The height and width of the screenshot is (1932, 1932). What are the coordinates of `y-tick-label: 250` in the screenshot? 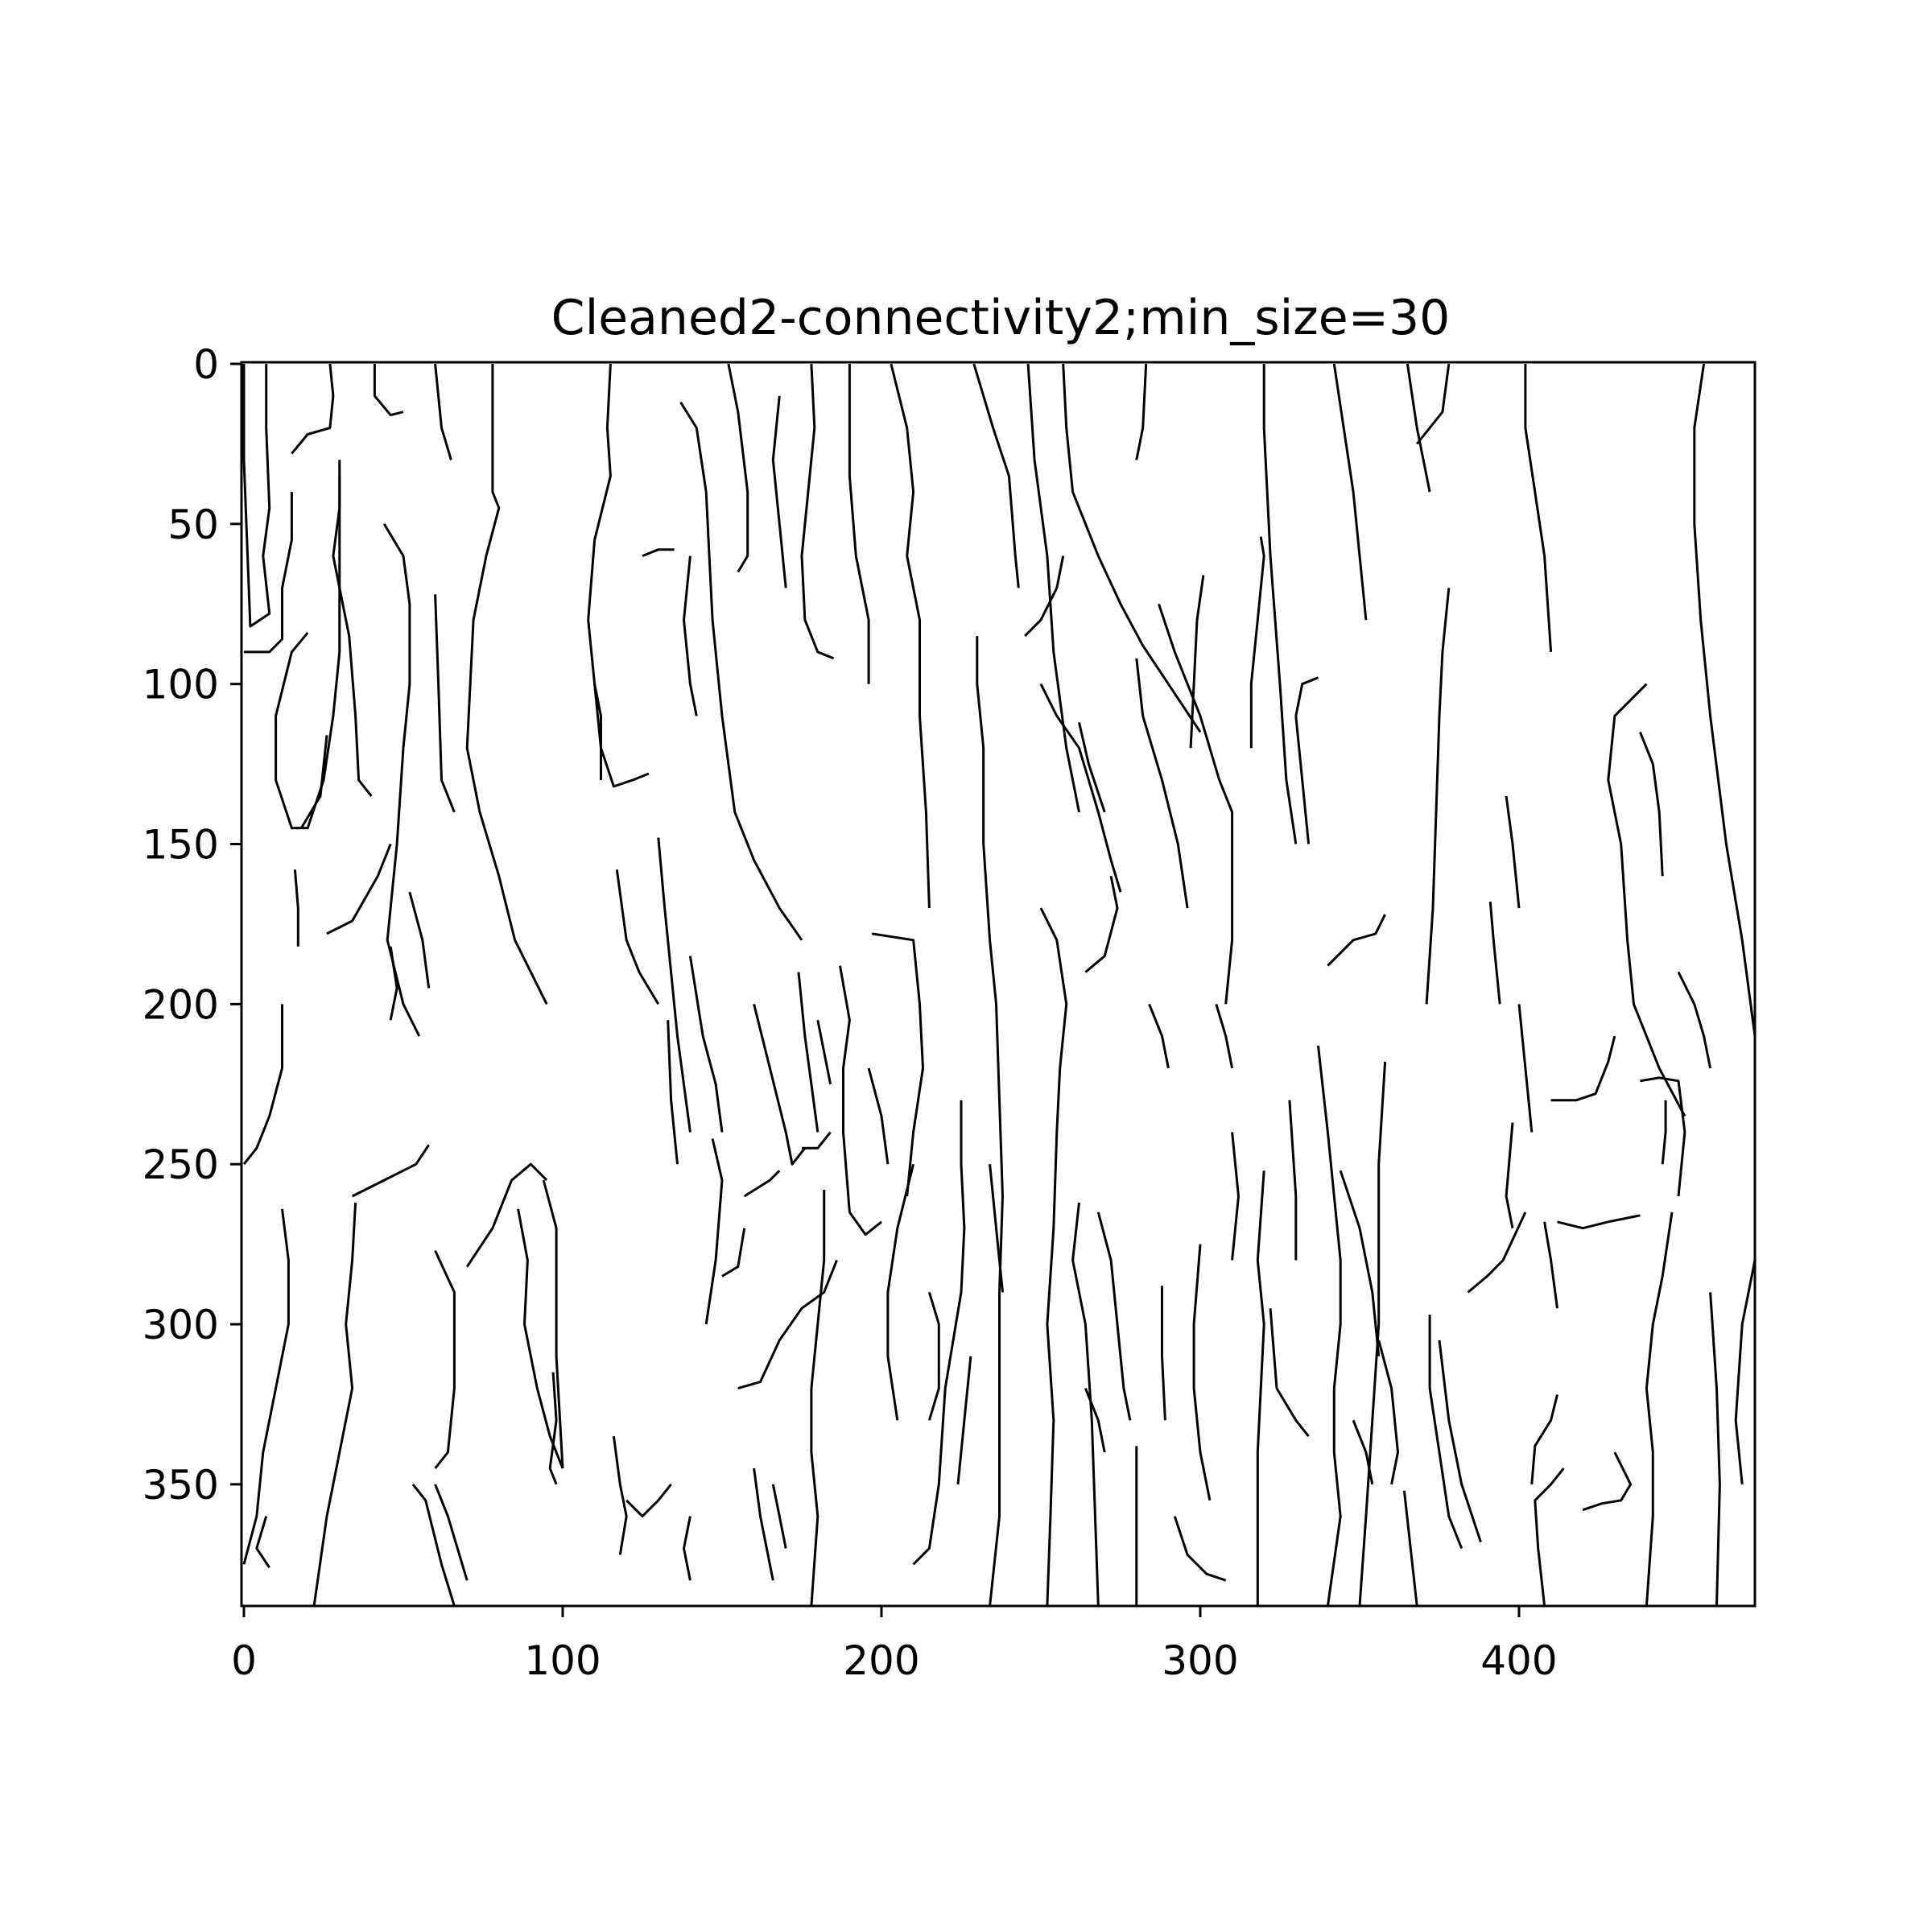 It's located at (180, 1164).